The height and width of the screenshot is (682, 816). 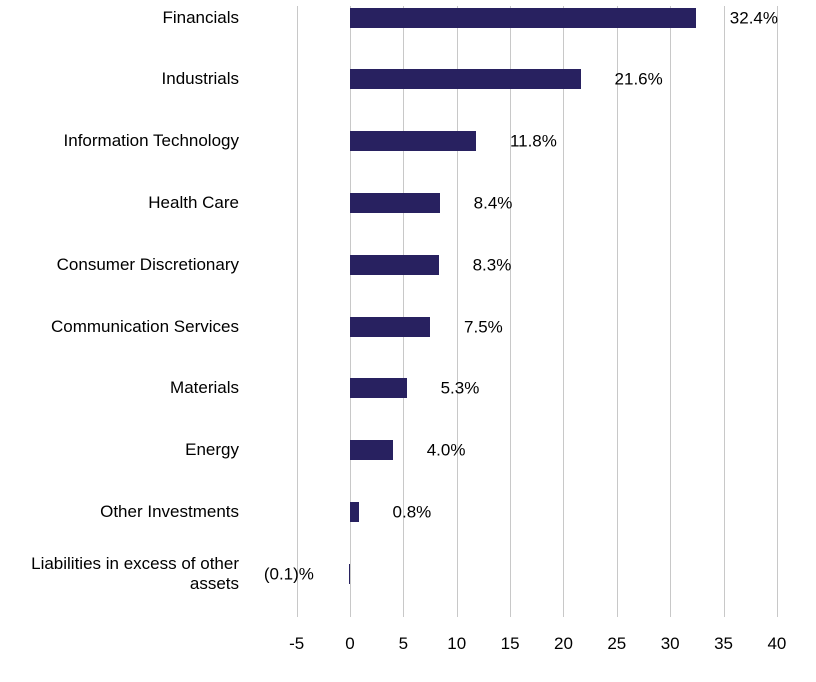 I want to click on category-label: Communication Services, so click(x=144, y=326).